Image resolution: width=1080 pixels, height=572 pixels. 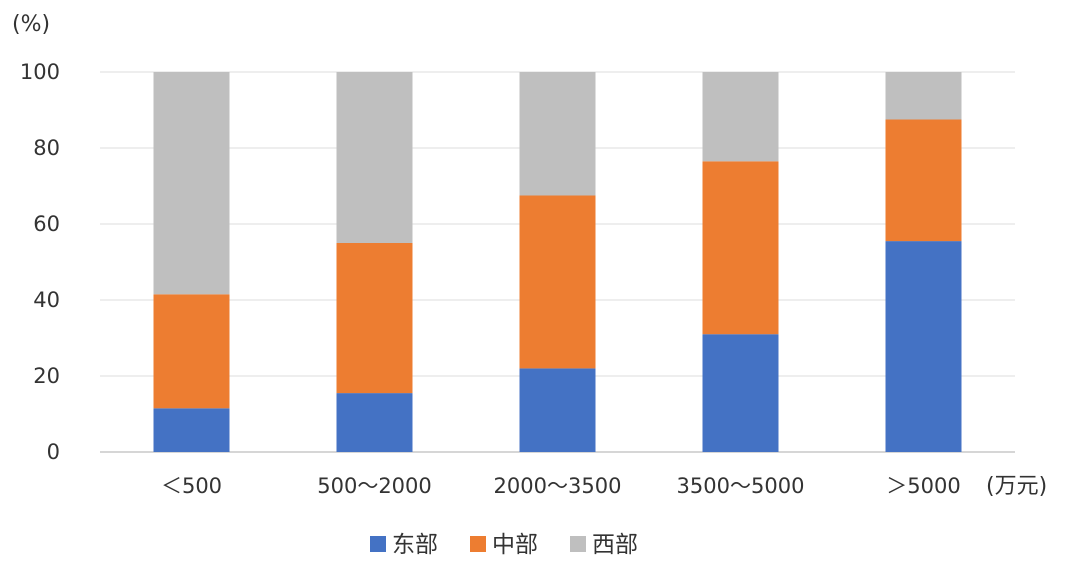 What do you see at coordinates (46, 148) in the screenshot?
I see `y-tick-label: 80` at bounding box center [46, 148].